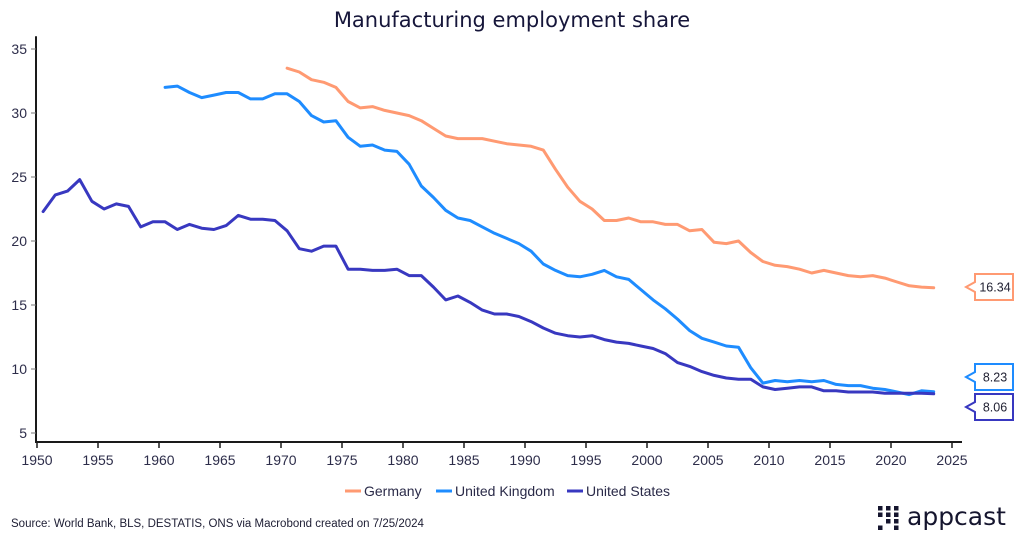 This screenshot has width=1024, height=543. Describe the element at coordinates (23, 433) in the screenshot. I see `y-tick-label: 5` at that location.